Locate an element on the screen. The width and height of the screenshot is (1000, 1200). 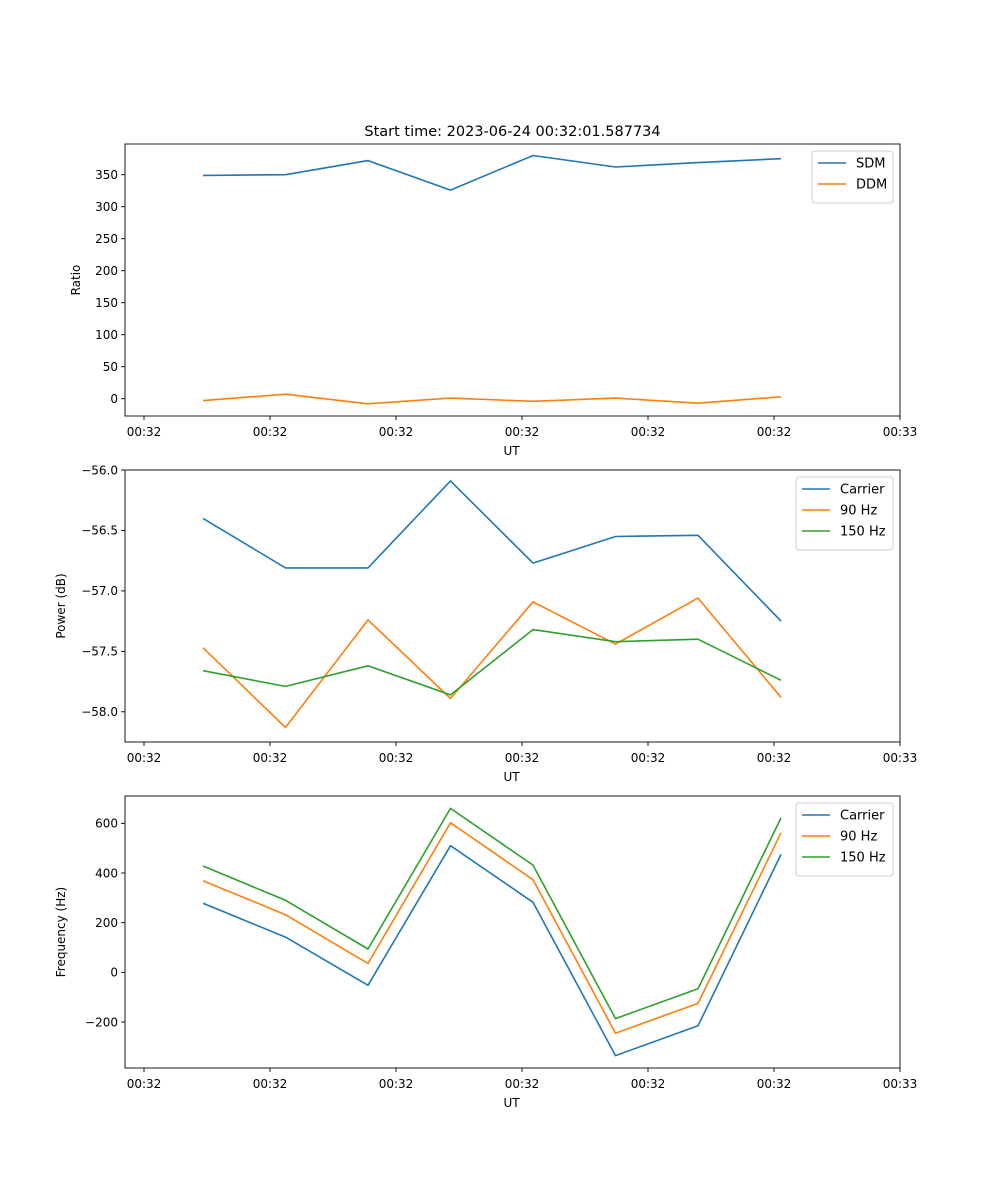
y-tick-label: −56.5 is located at coordinates (99, 531).